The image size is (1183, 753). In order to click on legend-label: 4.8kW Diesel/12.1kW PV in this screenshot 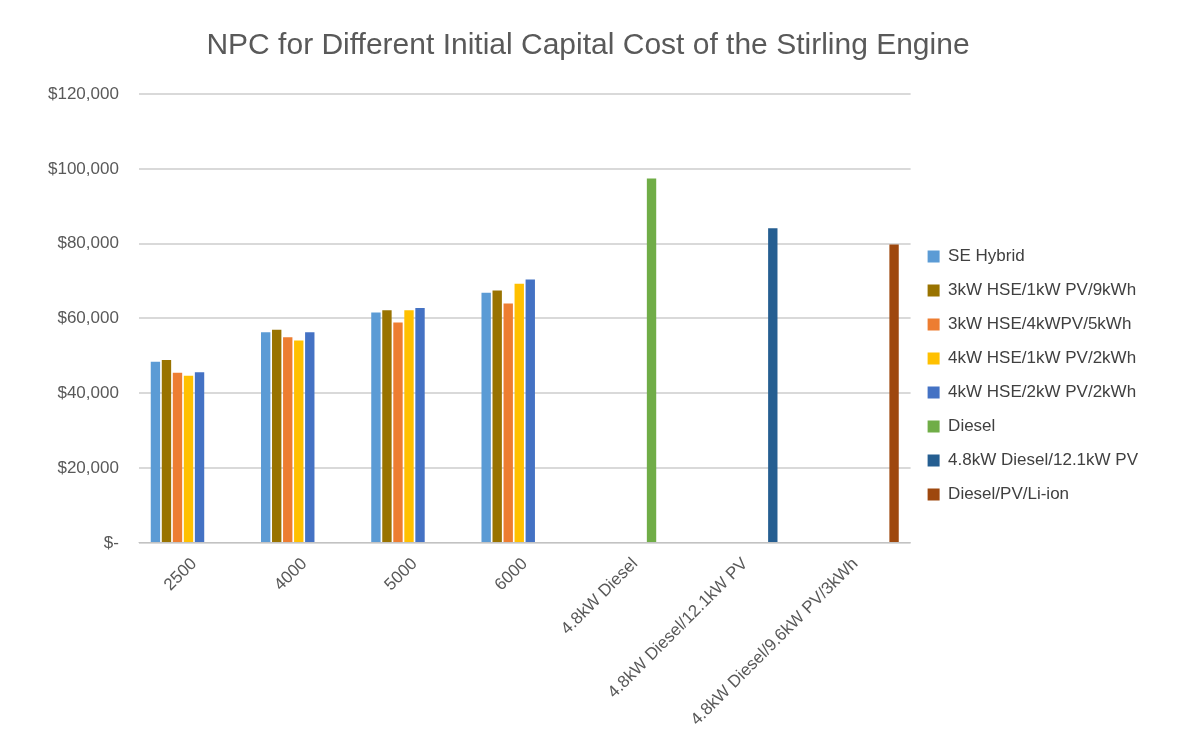, I will do `click(1043, 460)`.